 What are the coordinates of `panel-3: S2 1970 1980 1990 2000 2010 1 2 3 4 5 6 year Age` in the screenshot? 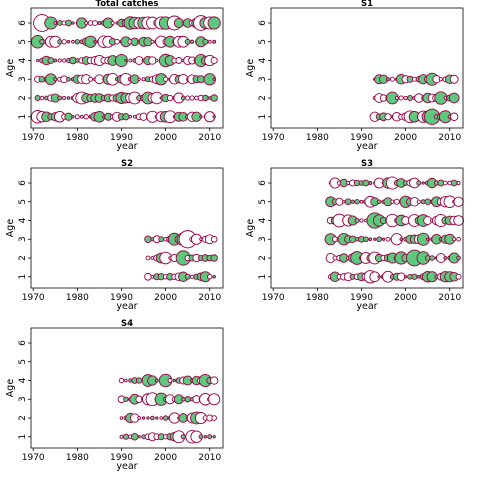 It's located at (114, 235).